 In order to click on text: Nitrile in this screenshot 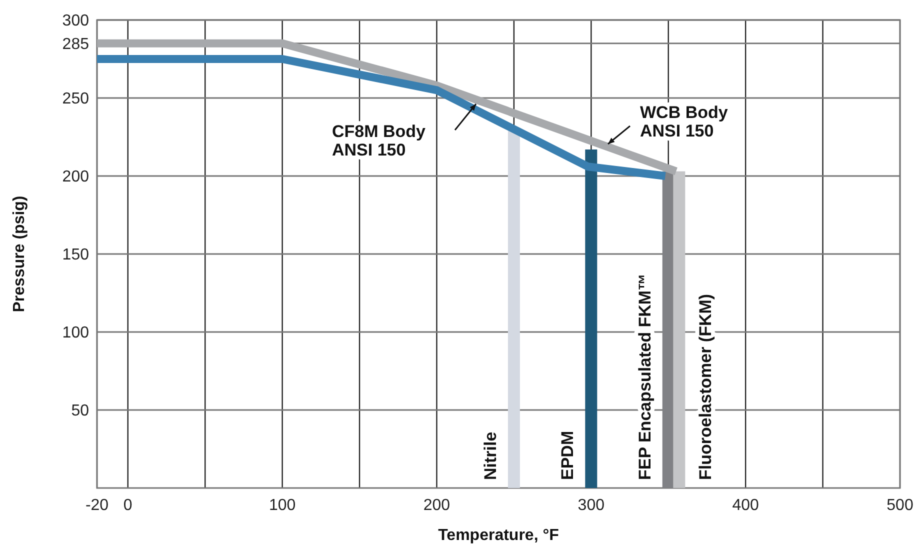, I will do `click(490, 456)`.